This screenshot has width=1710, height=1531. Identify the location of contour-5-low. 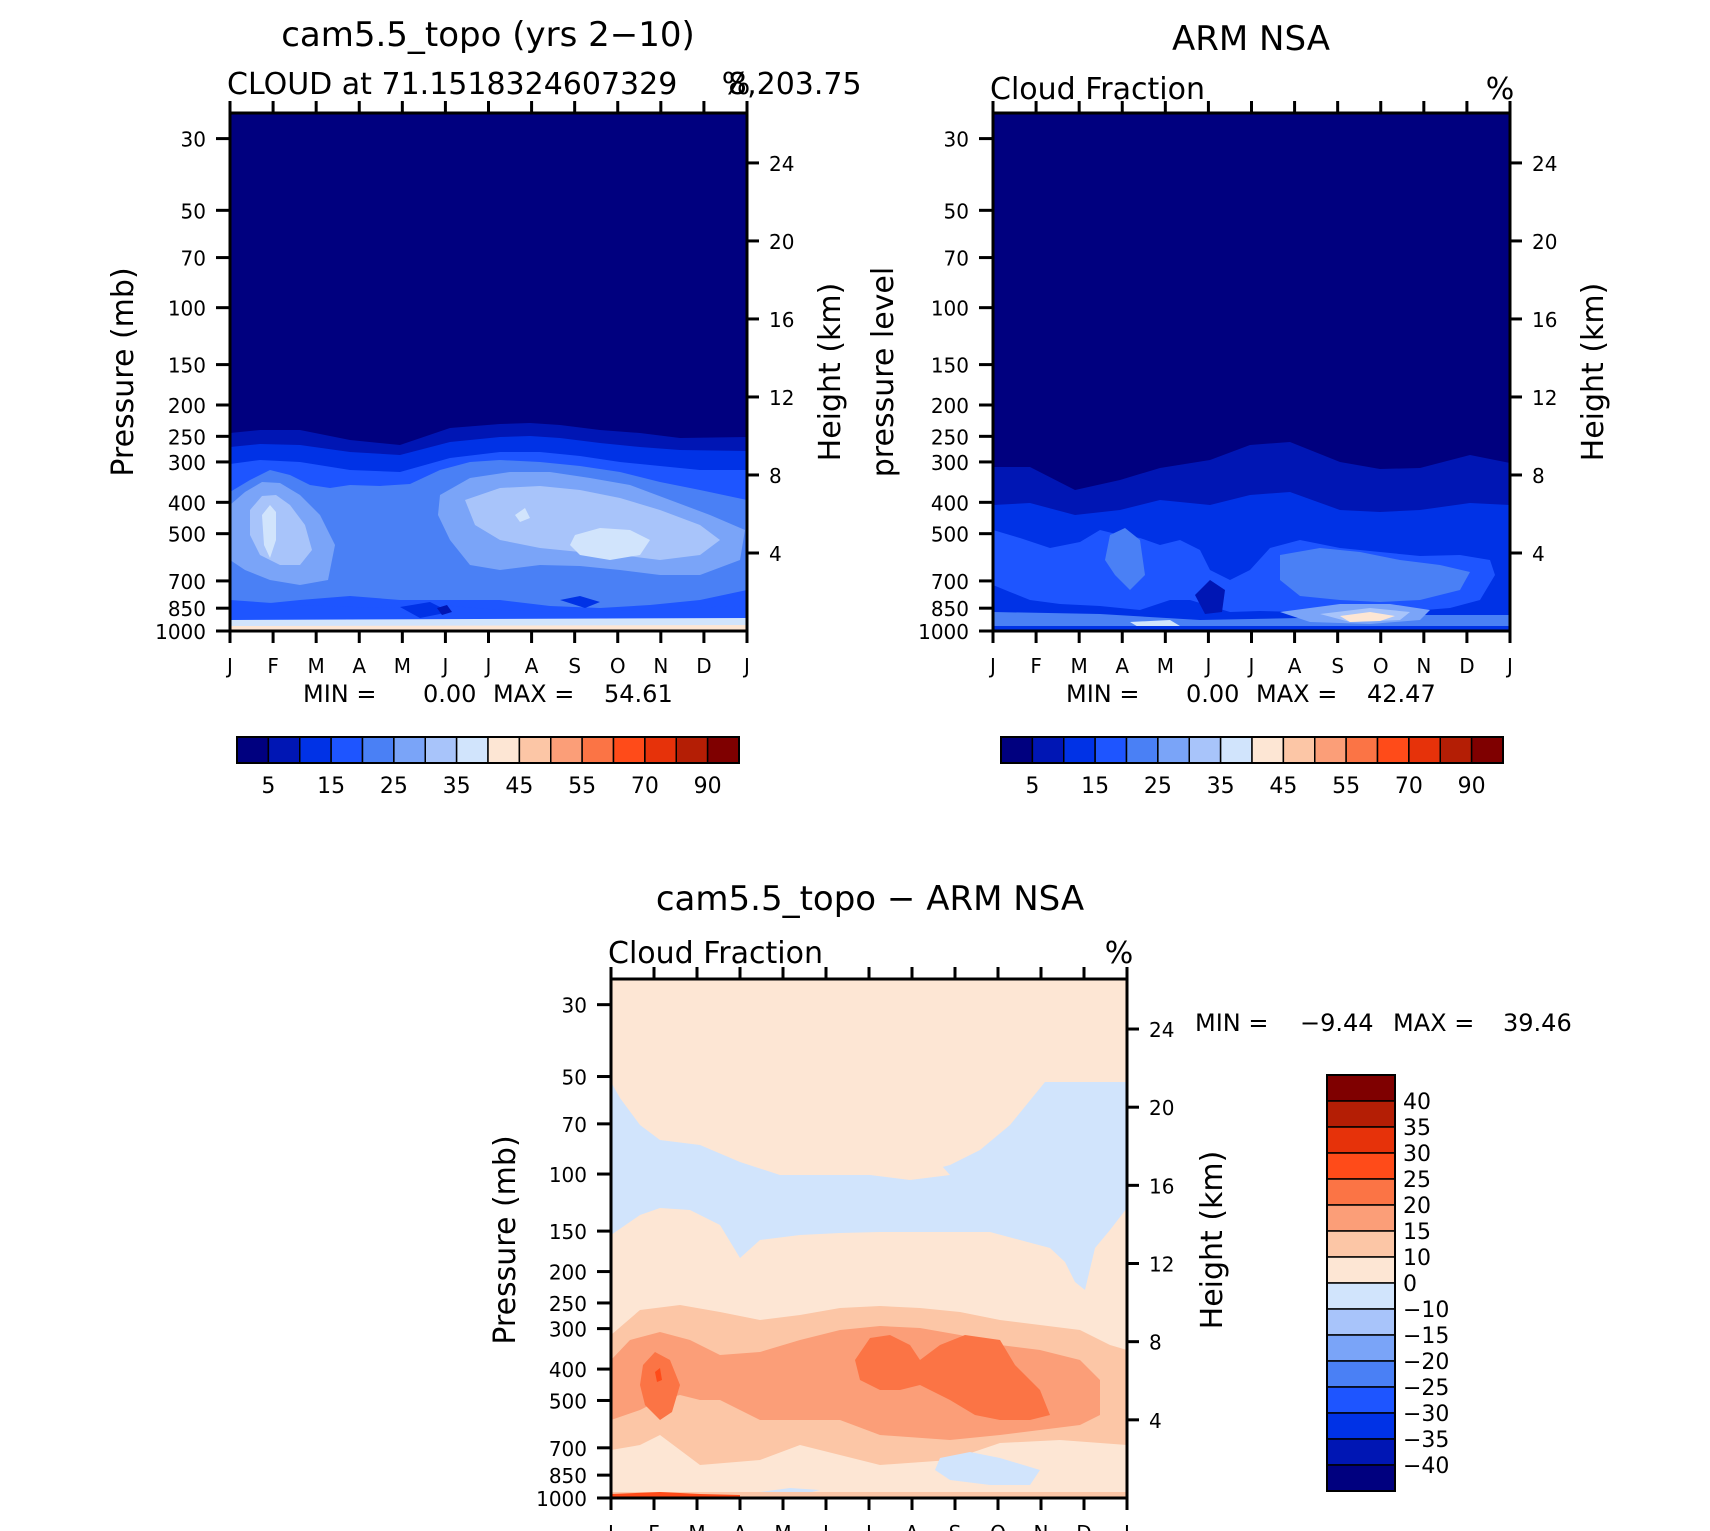
(1210, 597).